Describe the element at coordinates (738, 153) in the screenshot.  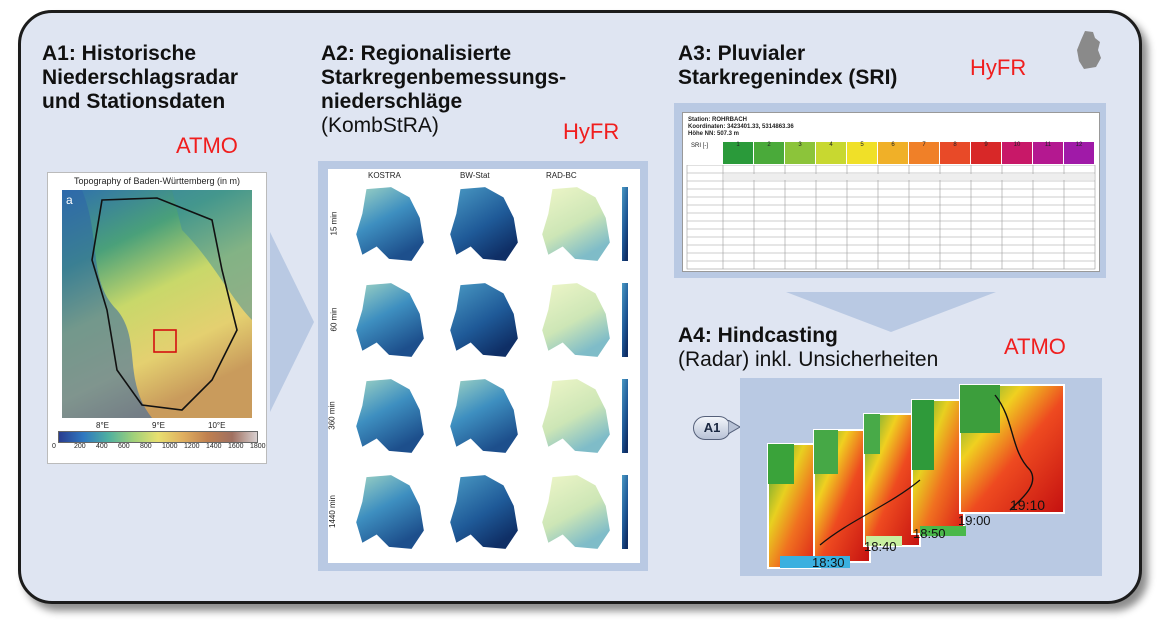
I see `sri-class-cell: 1` at that location.